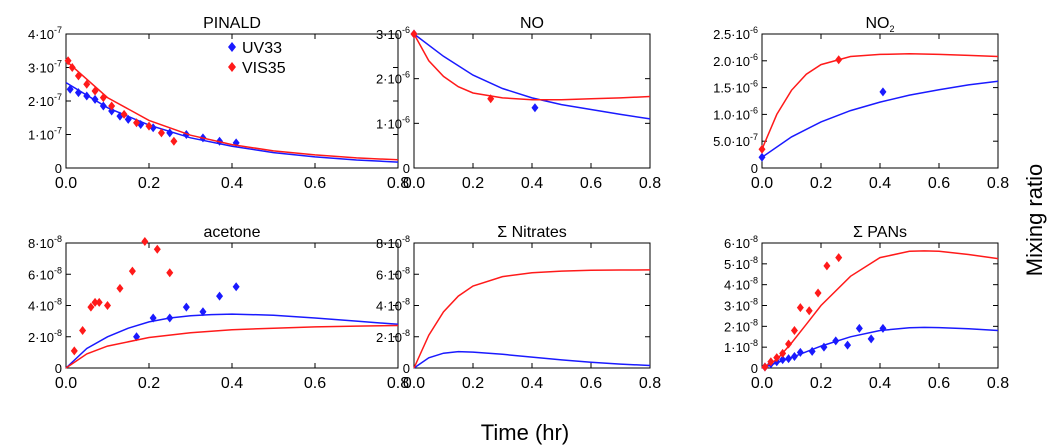  What do you see at coordinates (45, 305) in the screenshot?
I see `y-tick-label: 4·10⁻⁸` at bounding box center [45, 305].